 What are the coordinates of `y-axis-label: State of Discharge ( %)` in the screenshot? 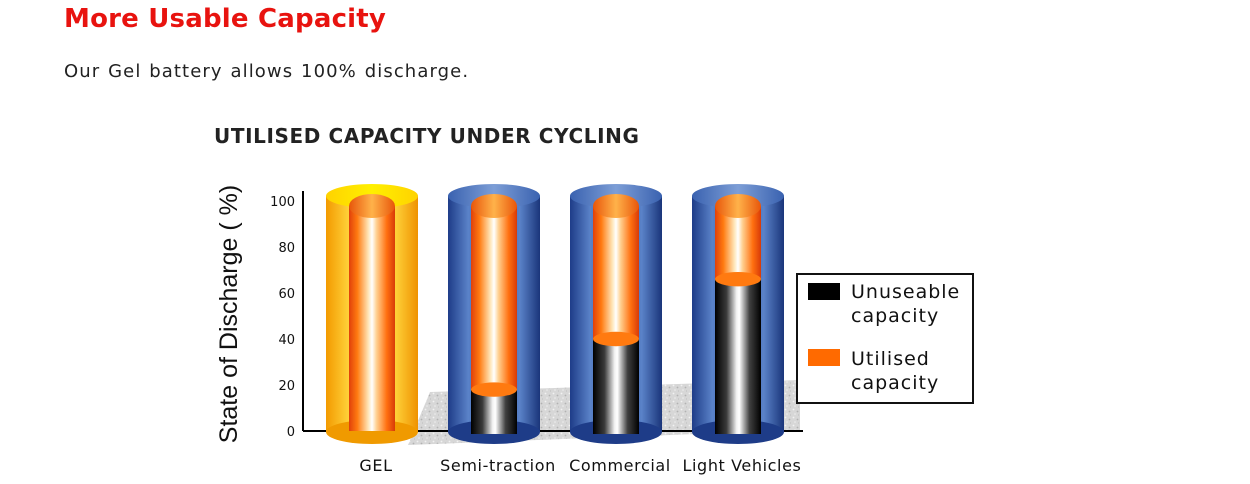 It's located at (229, 314).